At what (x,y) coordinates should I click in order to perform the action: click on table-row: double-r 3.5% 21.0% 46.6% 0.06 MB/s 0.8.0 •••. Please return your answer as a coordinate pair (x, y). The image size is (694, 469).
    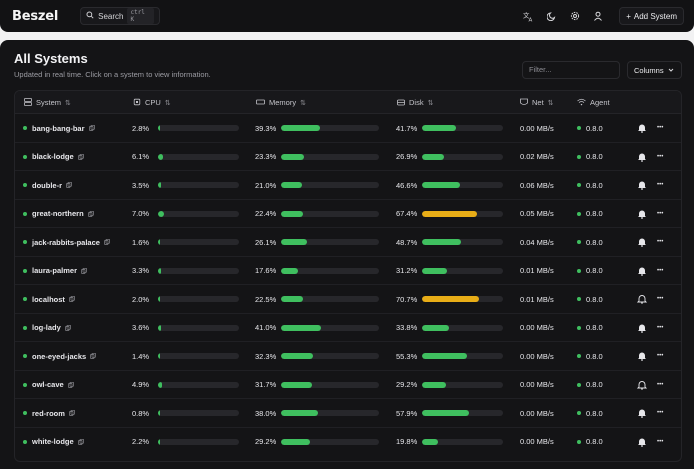
    Looking at the image, I should click on (348, 185).